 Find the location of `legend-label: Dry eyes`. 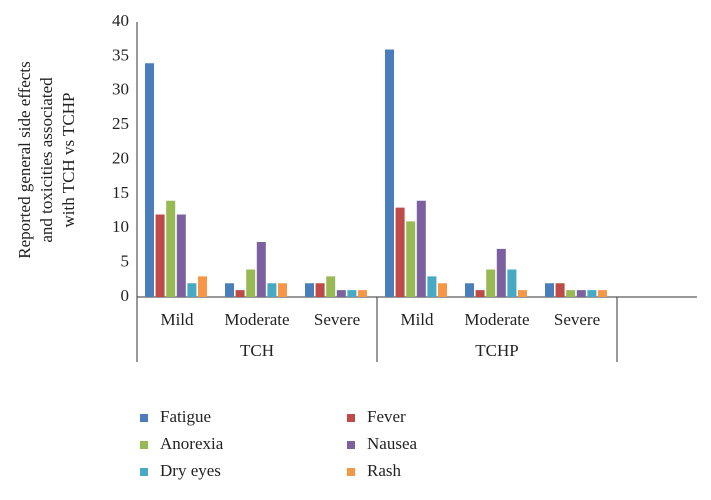

legend-label: Dry eyes is located at coordinates (190, 470).